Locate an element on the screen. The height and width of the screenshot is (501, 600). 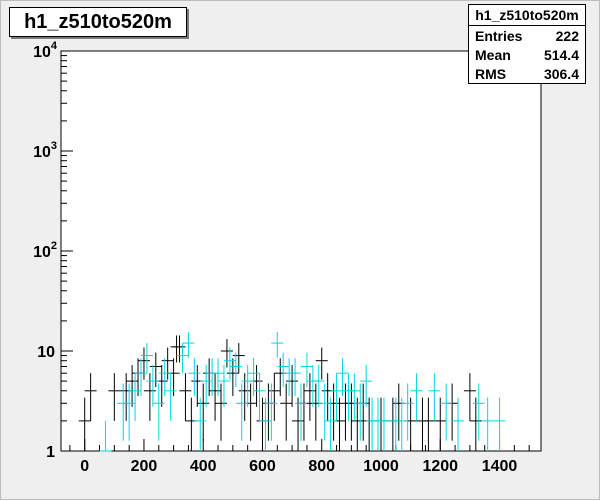
x-tick-label: 0 is located at coordinates (84, 466).